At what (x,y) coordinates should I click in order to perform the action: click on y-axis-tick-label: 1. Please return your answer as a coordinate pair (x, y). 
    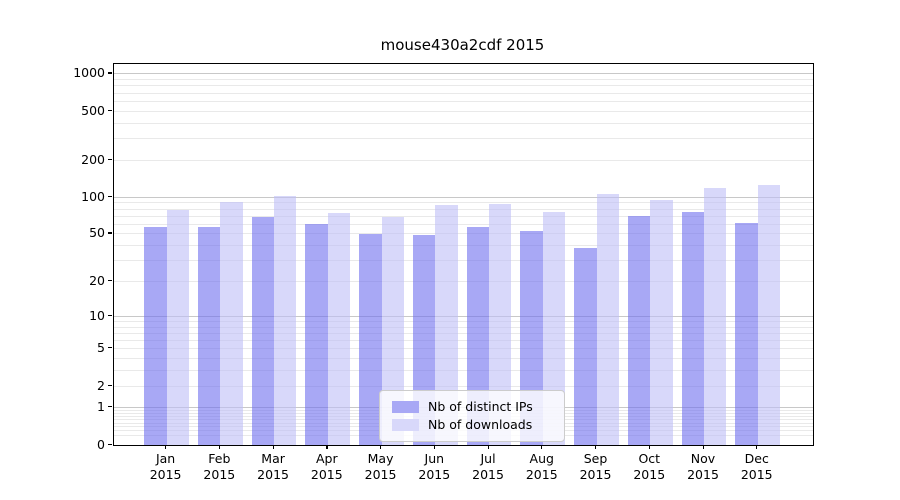
    Looking at the image, I should click on (101, 407).